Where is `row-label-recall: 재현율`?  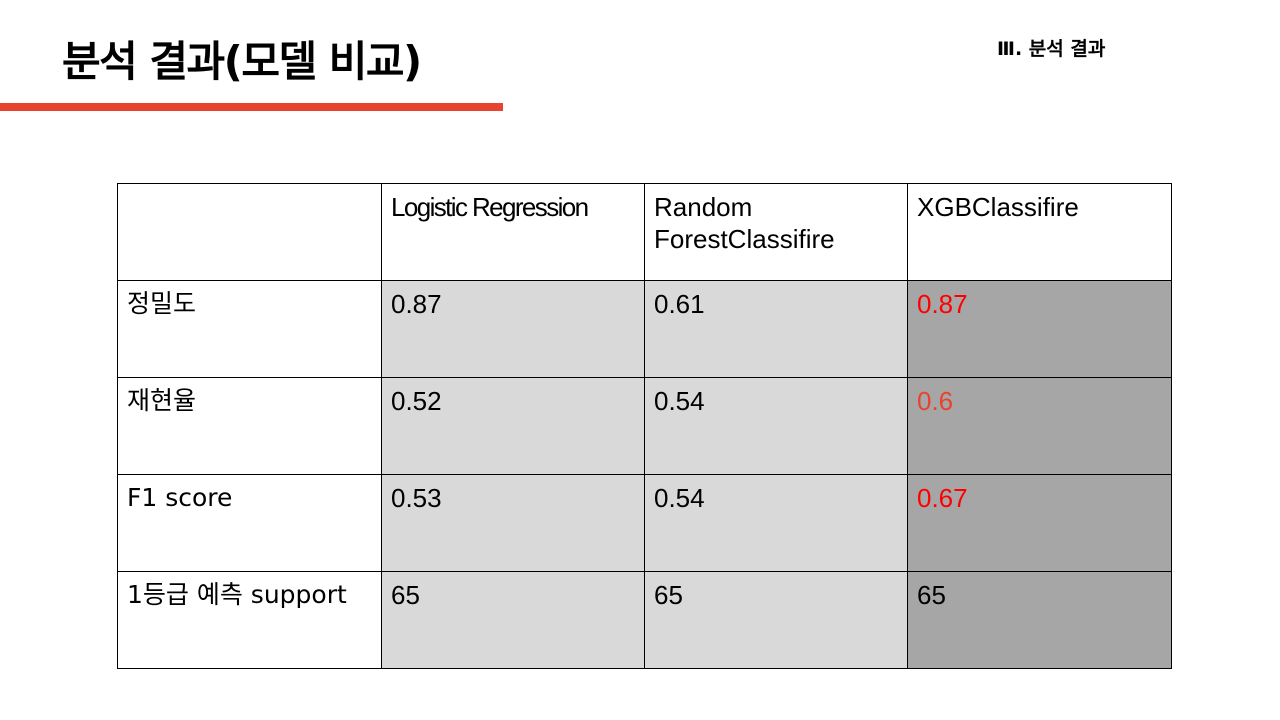
row-label-recall: 재현율 is located at coordinates (249, 426).